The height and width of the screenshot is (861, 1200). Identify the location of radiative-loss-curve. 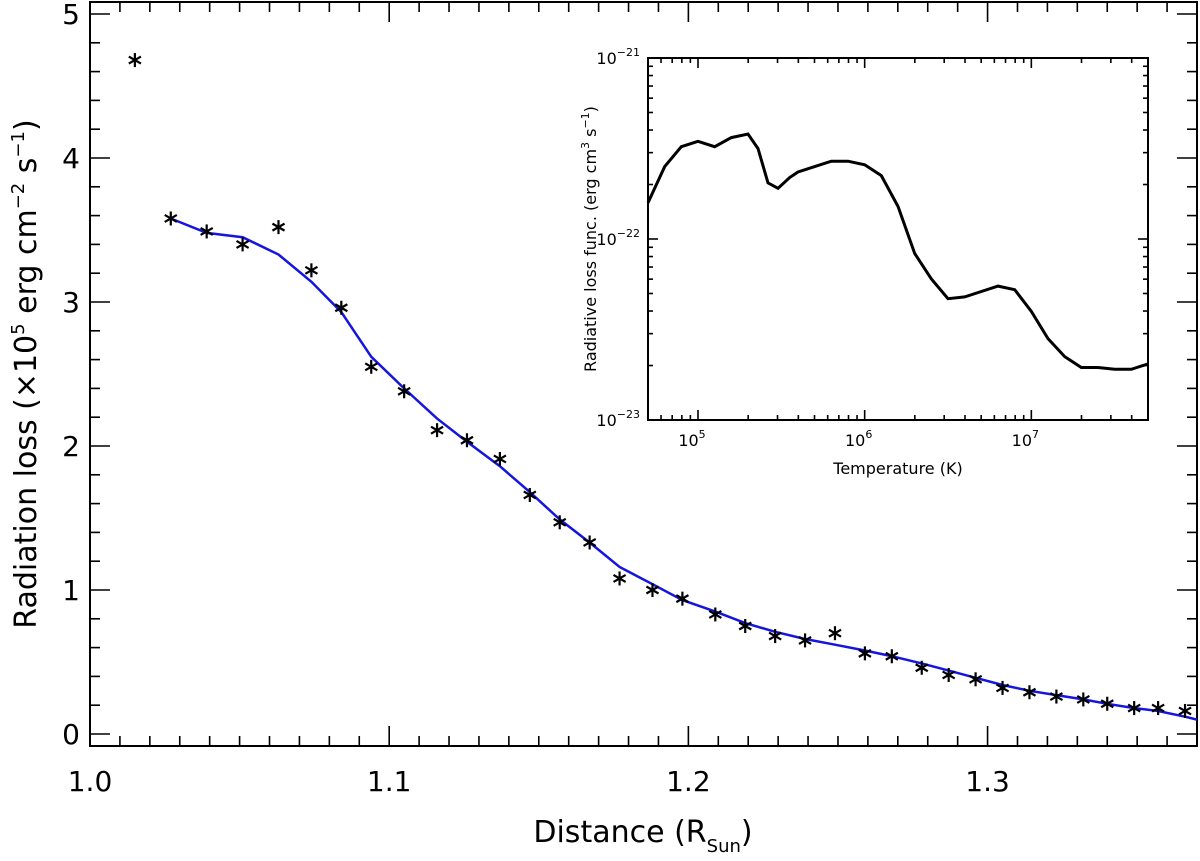
(897, 251).